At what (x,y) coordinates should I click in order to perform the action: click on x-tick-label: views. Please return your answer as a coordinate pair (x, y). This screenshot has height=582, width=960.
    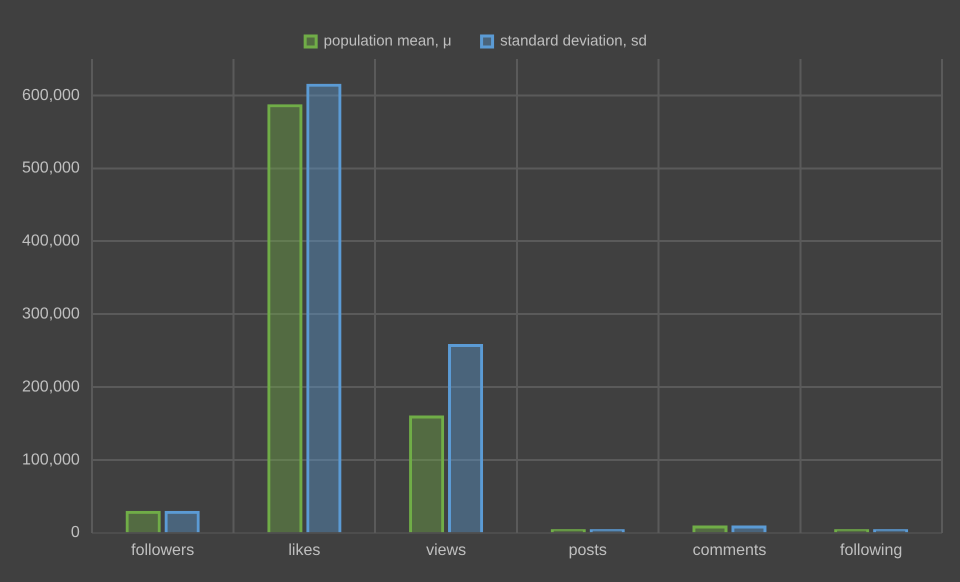
    Looking at the image, I should click on (446, 550).